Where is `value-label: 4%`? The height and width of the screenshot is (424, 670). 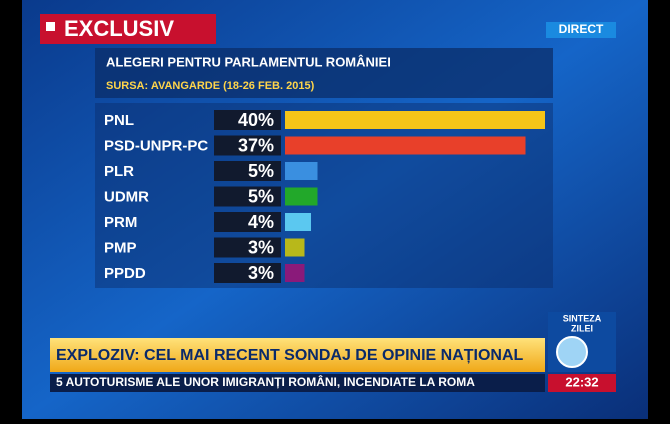
value-label: 4% is located at coordinates (261, 222).